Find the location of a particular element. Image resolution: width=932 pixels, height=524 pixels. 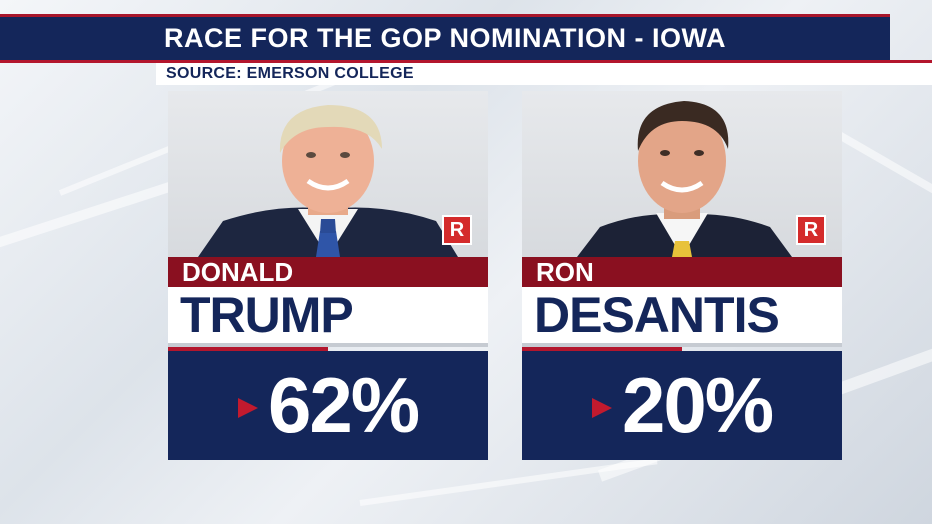

first-name: RON is located at coordinates (565, 271).